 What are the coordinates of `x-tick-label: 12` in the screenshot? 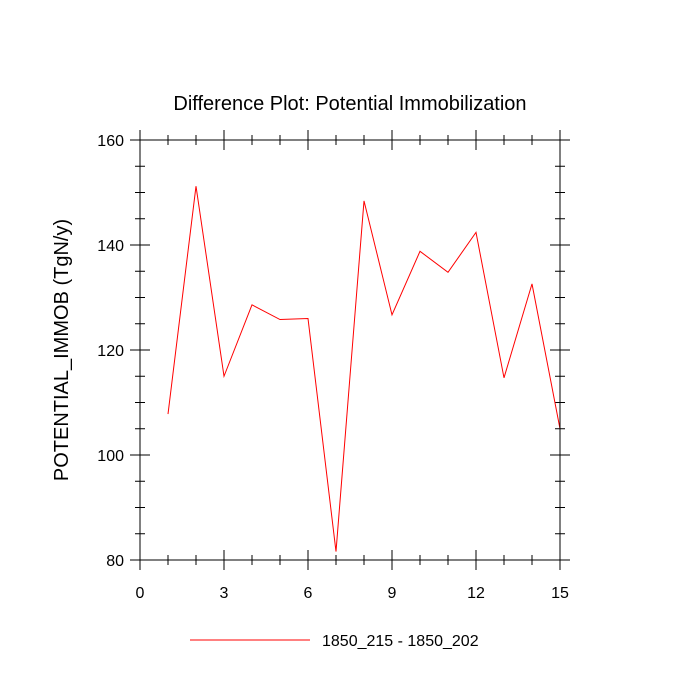 It's located at (476, 593).